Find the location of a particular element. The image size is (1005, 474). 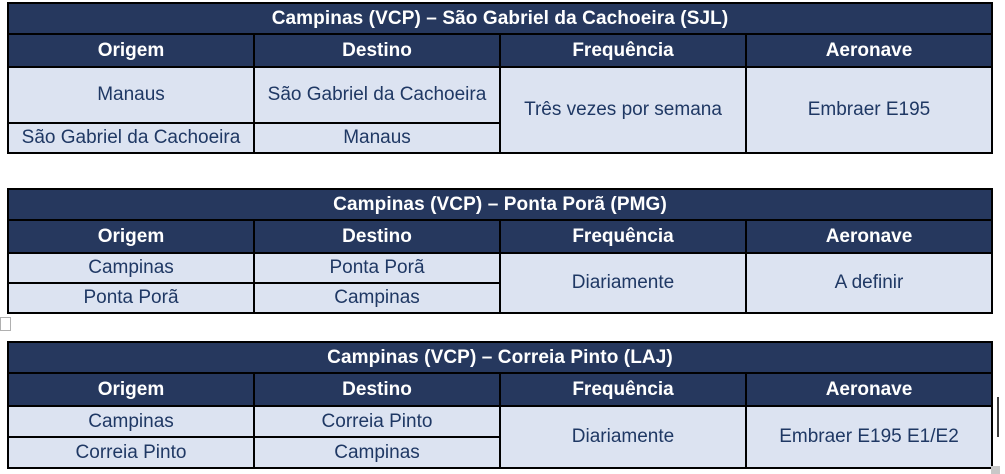

cell-destino: Manaus is located at coordinates (377, 138).